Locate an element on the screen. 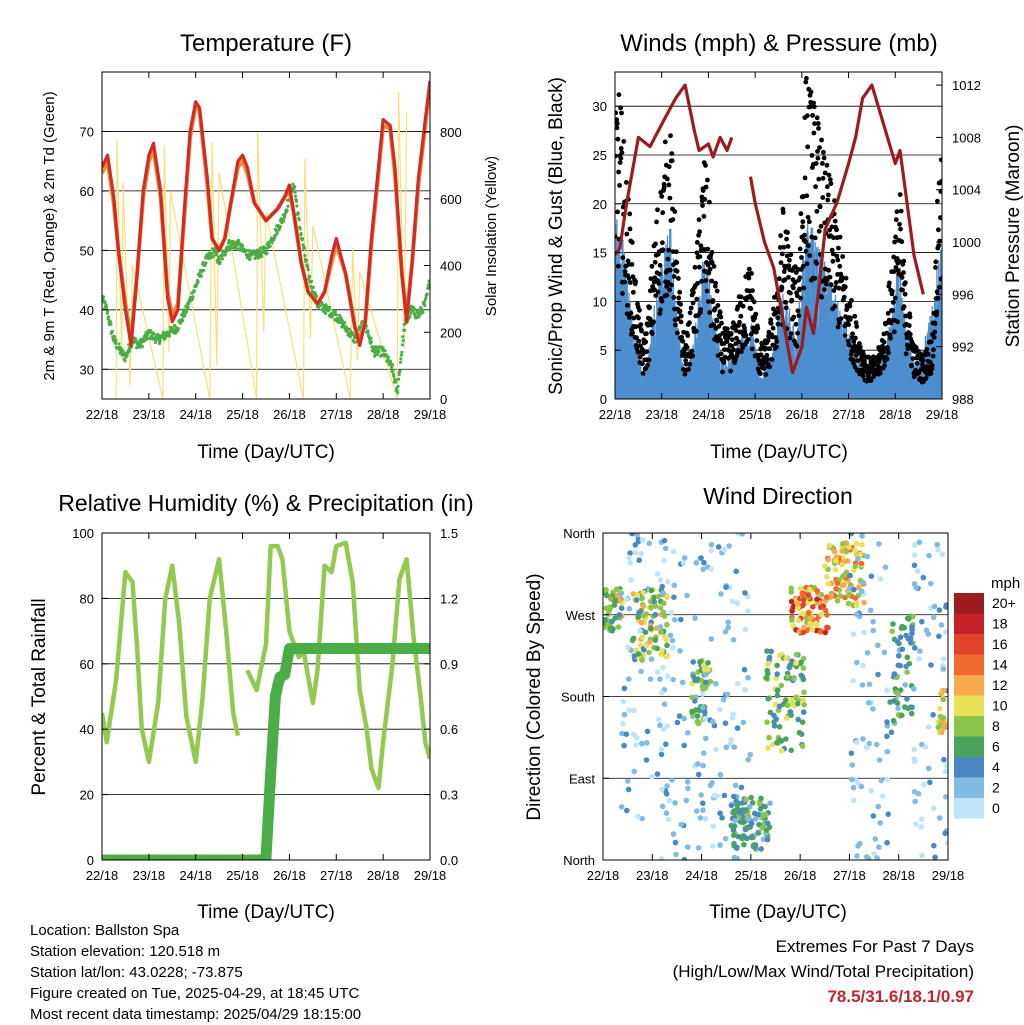 Image resolution: width=1024 pixels, height=1025 pixels. temperature-y2tick-label: 200 is located at coordinates (451, 332).